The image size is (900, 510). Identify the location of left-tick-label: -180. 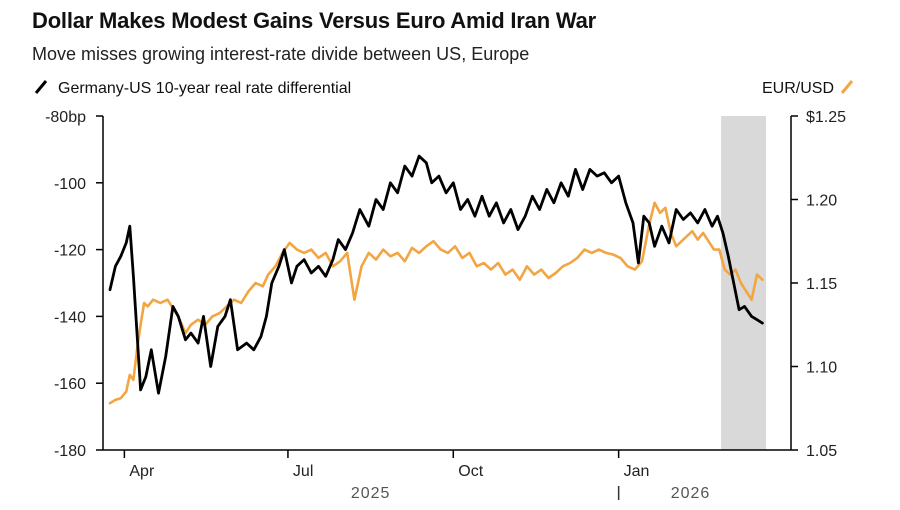
(70, 451).